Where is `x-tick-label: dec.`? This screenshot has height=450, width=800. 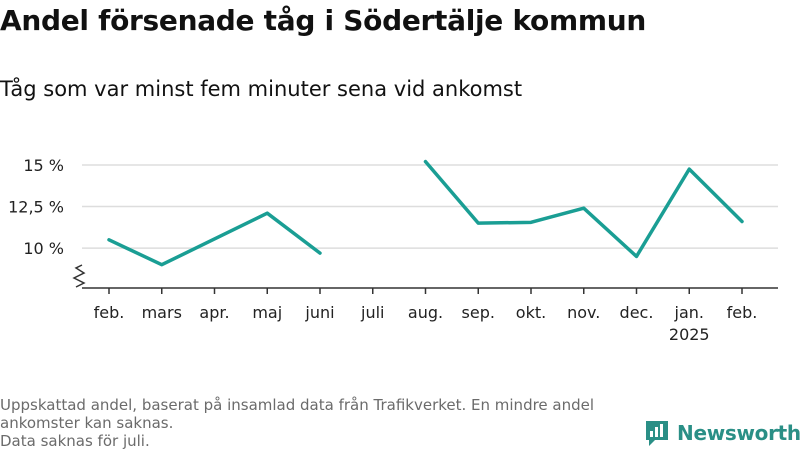
x-tick-label: dec. is located at coordinates (637, 312).